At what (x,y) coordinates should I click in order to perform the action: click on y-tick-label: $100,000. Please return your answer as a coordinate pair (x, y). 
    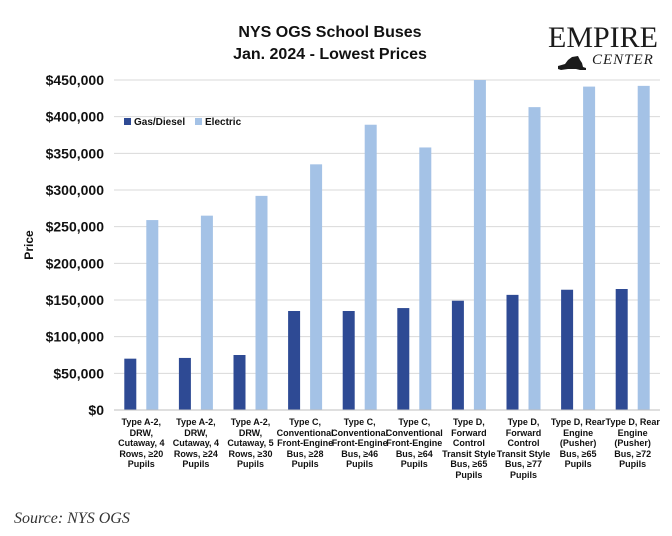
    Looking at the image, I should click on (75, 337).